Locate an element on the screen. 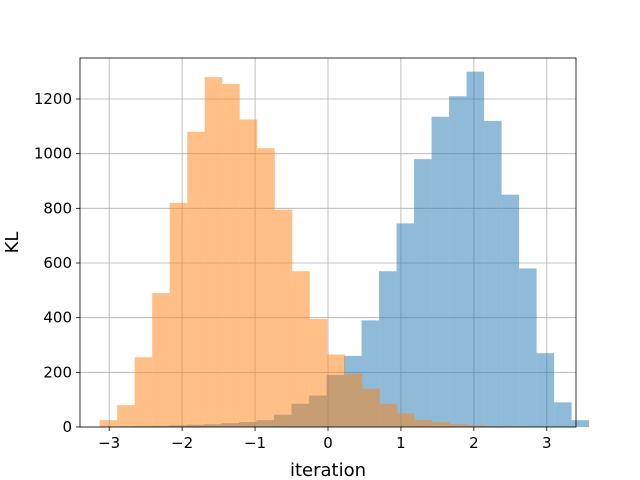 Image resolution: width=640 pixels, height=480 pixels. x-tick-label: 3 is located at coordinates (547, 443).